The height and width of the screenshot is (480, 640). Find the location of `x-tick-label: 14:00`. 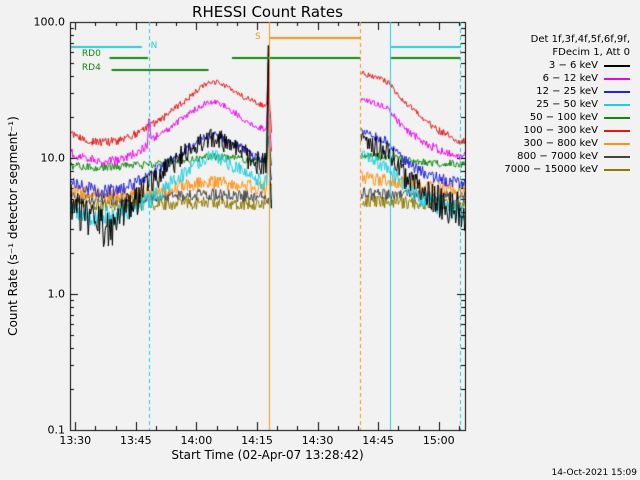

x-tick-label: 14:00 is located at coordinates (196, 440).